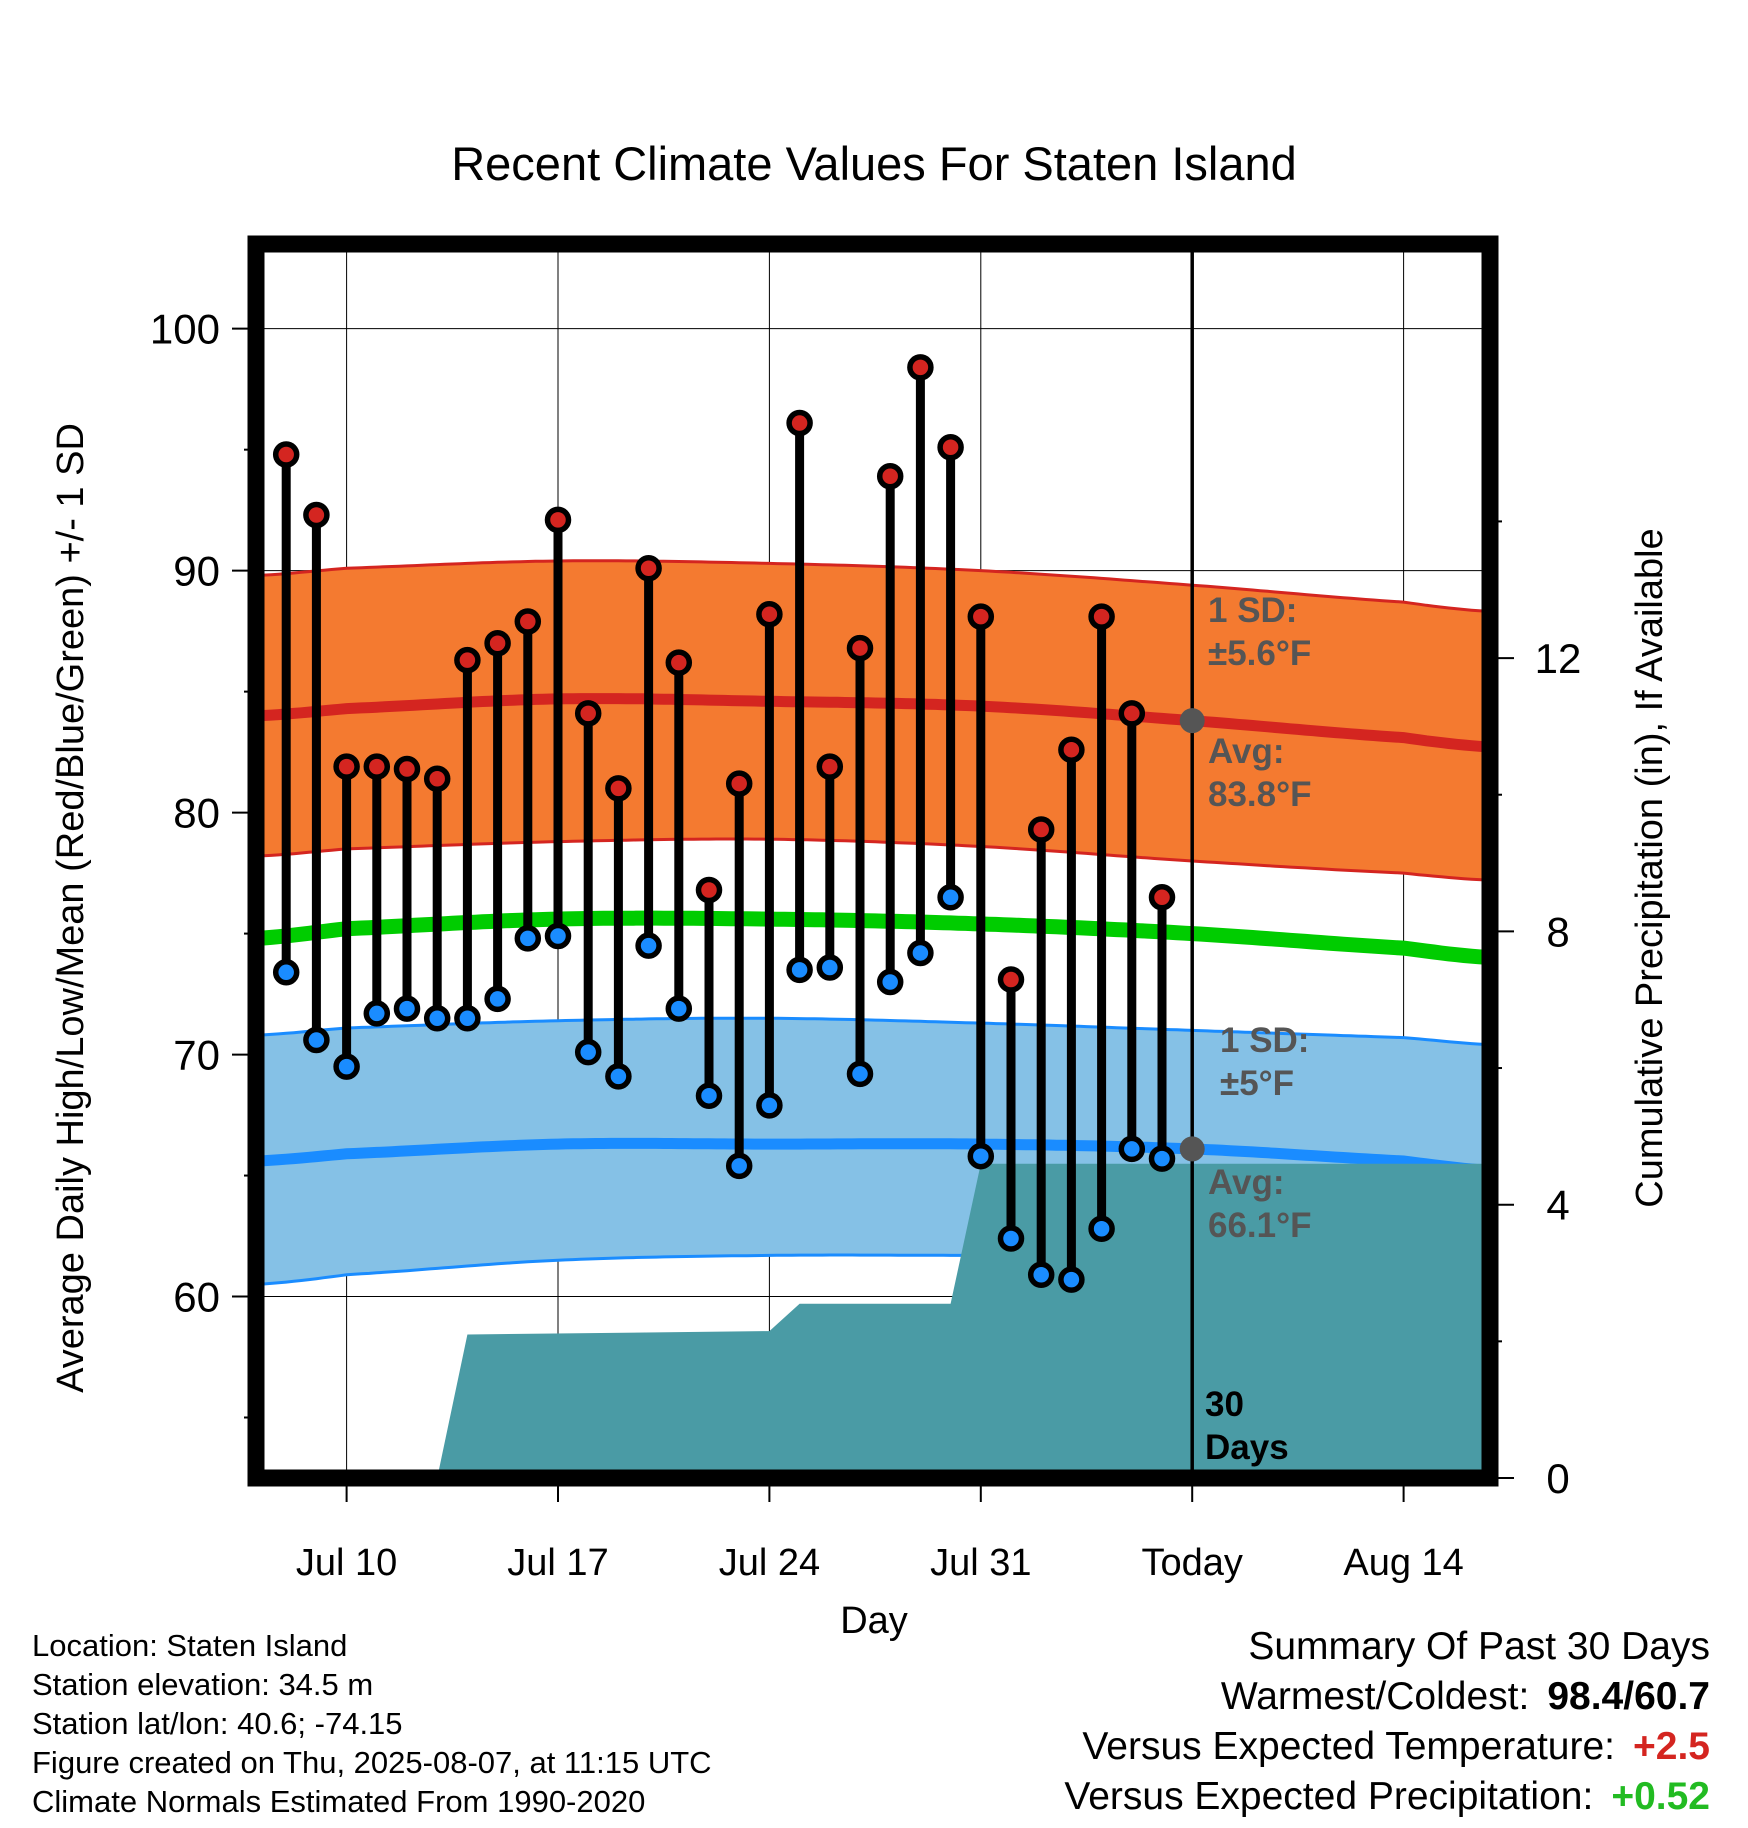 The image size is (1748, 1828). What do you see at coordinates (1628, 1696) in the screenshot?
I see `warm-cold-value: 98.4/60.7` at bounding box center [1628, 1696].